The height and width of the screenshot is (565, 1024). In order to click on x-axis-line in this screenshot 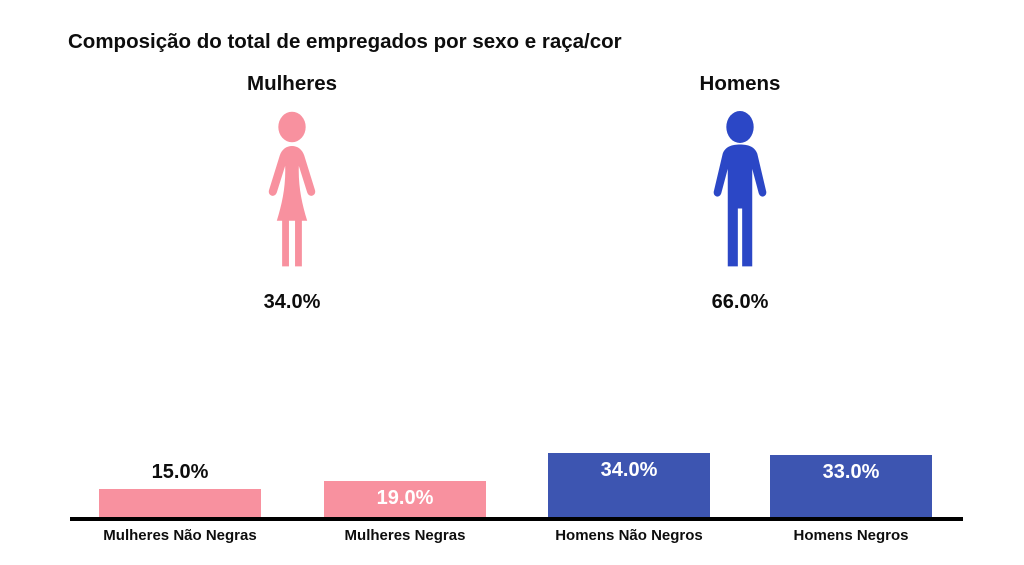, I will do `click(516, 519)`.